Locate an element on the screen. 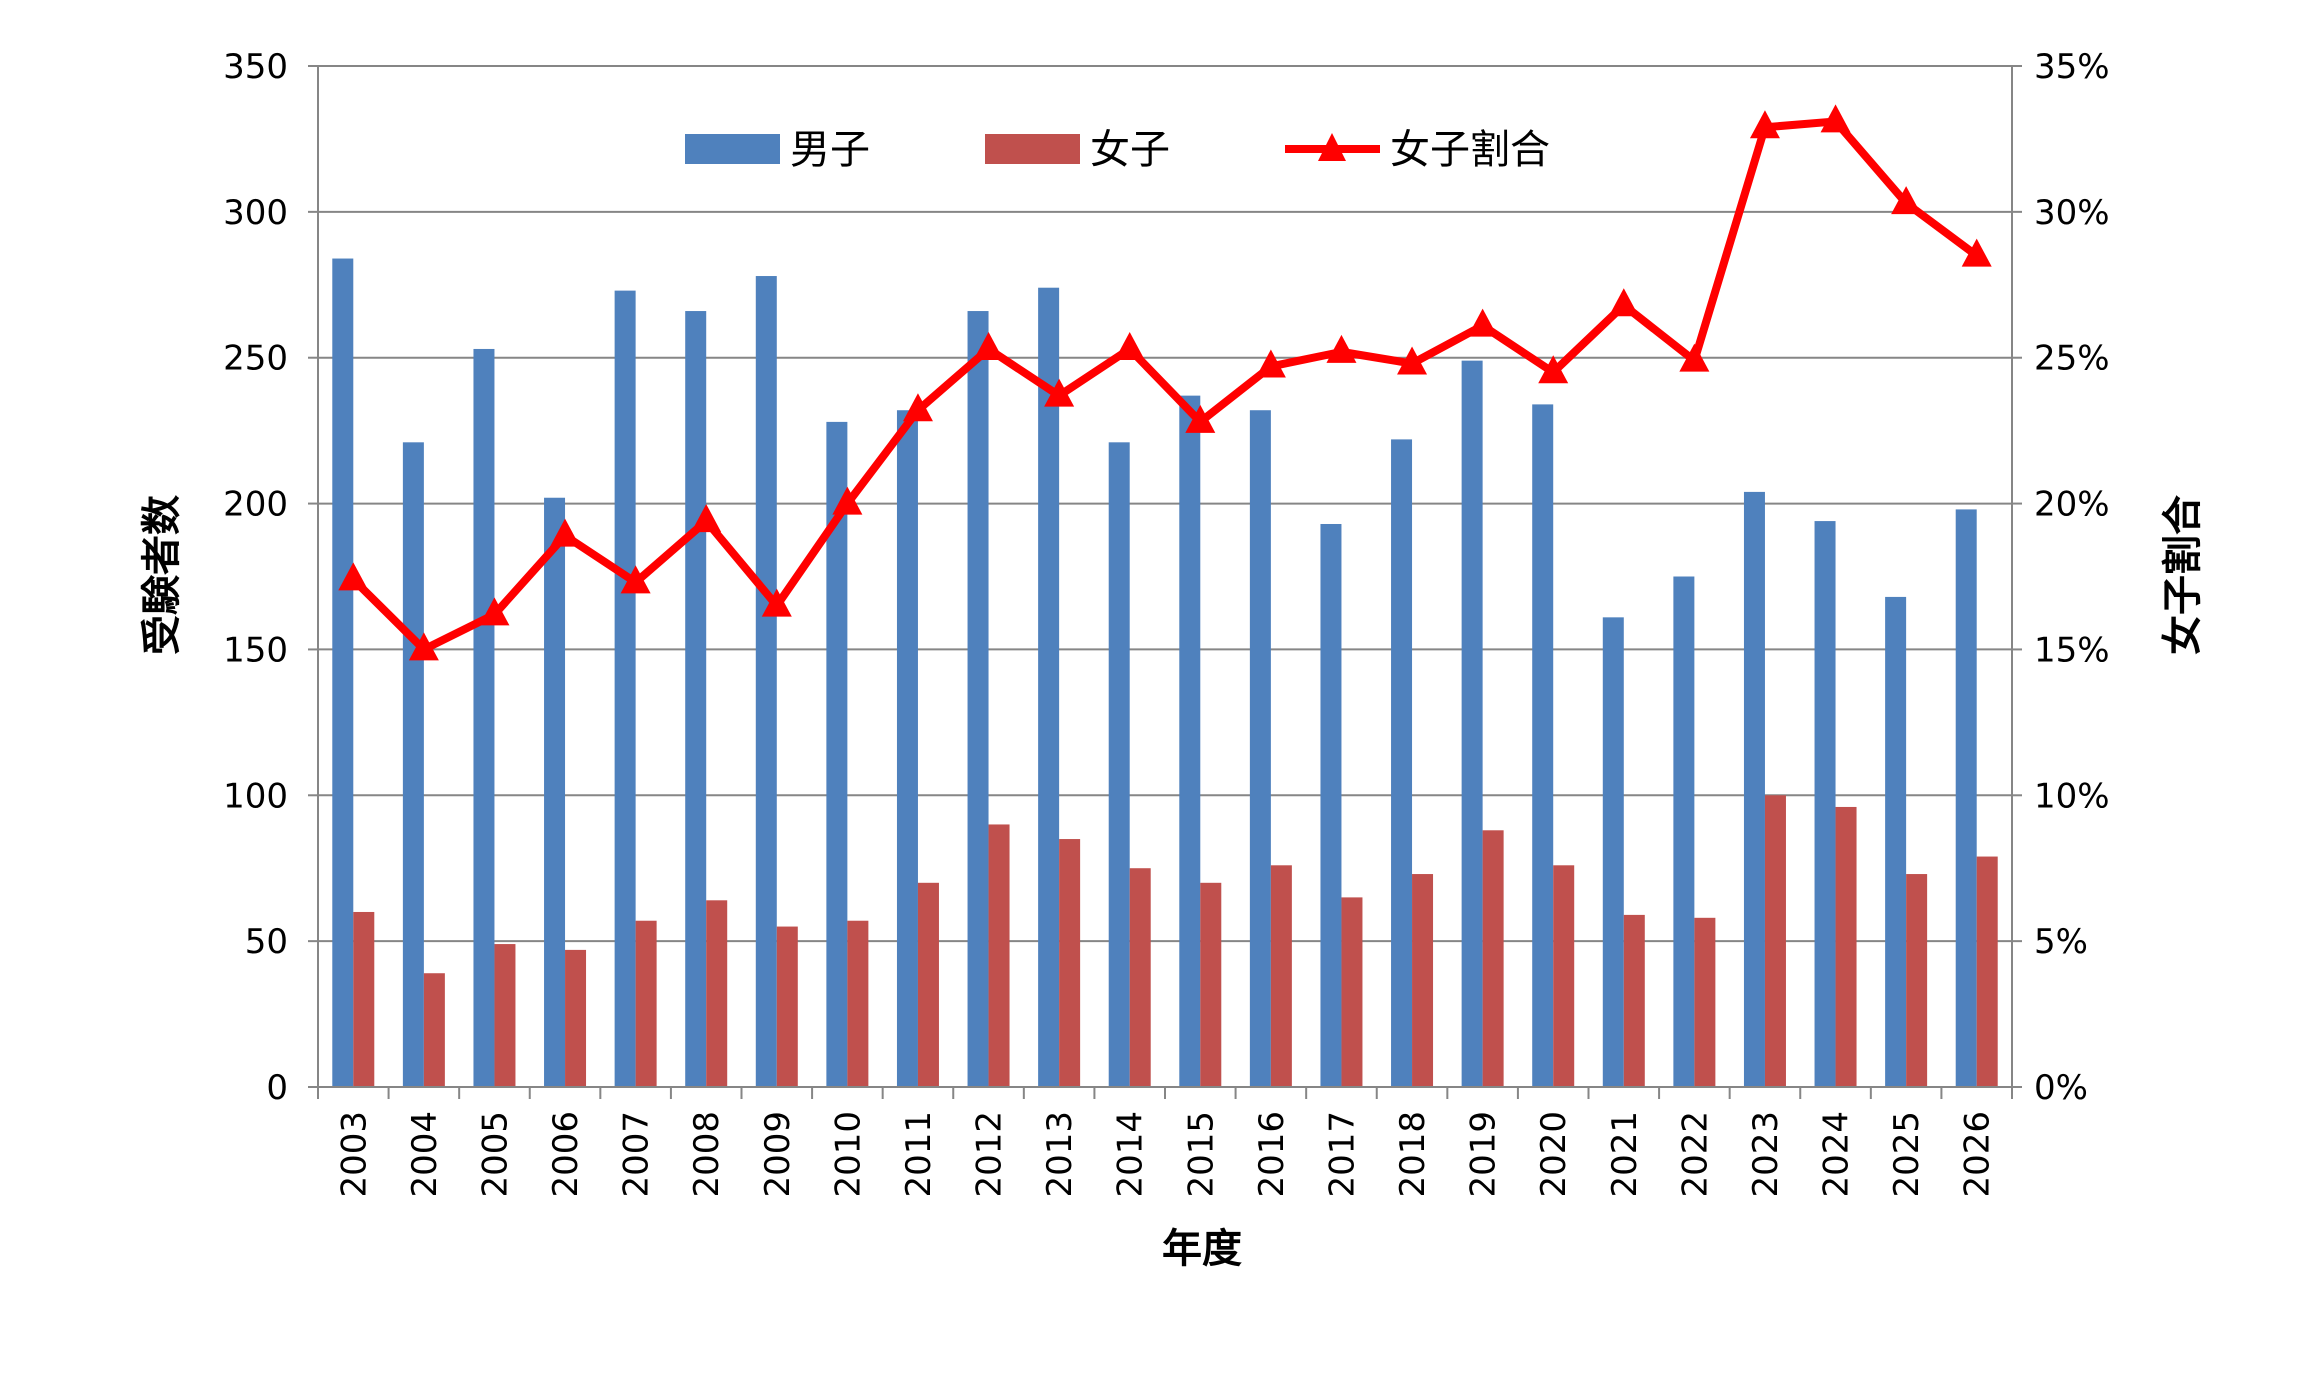 The width and height of the screenshot is (2316, 1379). bar-female-2004 is located at coordinates (434, 1030).